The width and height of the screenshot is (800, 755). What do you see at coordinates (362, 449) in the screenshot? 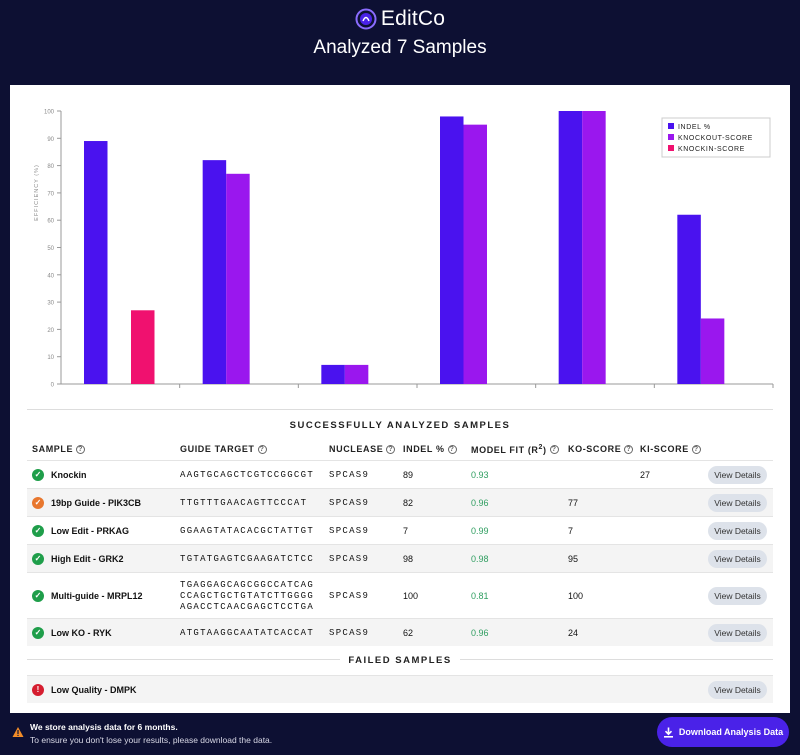
I see `col-nuclease: NUCLEASE?` at bounding box center [362, 449].